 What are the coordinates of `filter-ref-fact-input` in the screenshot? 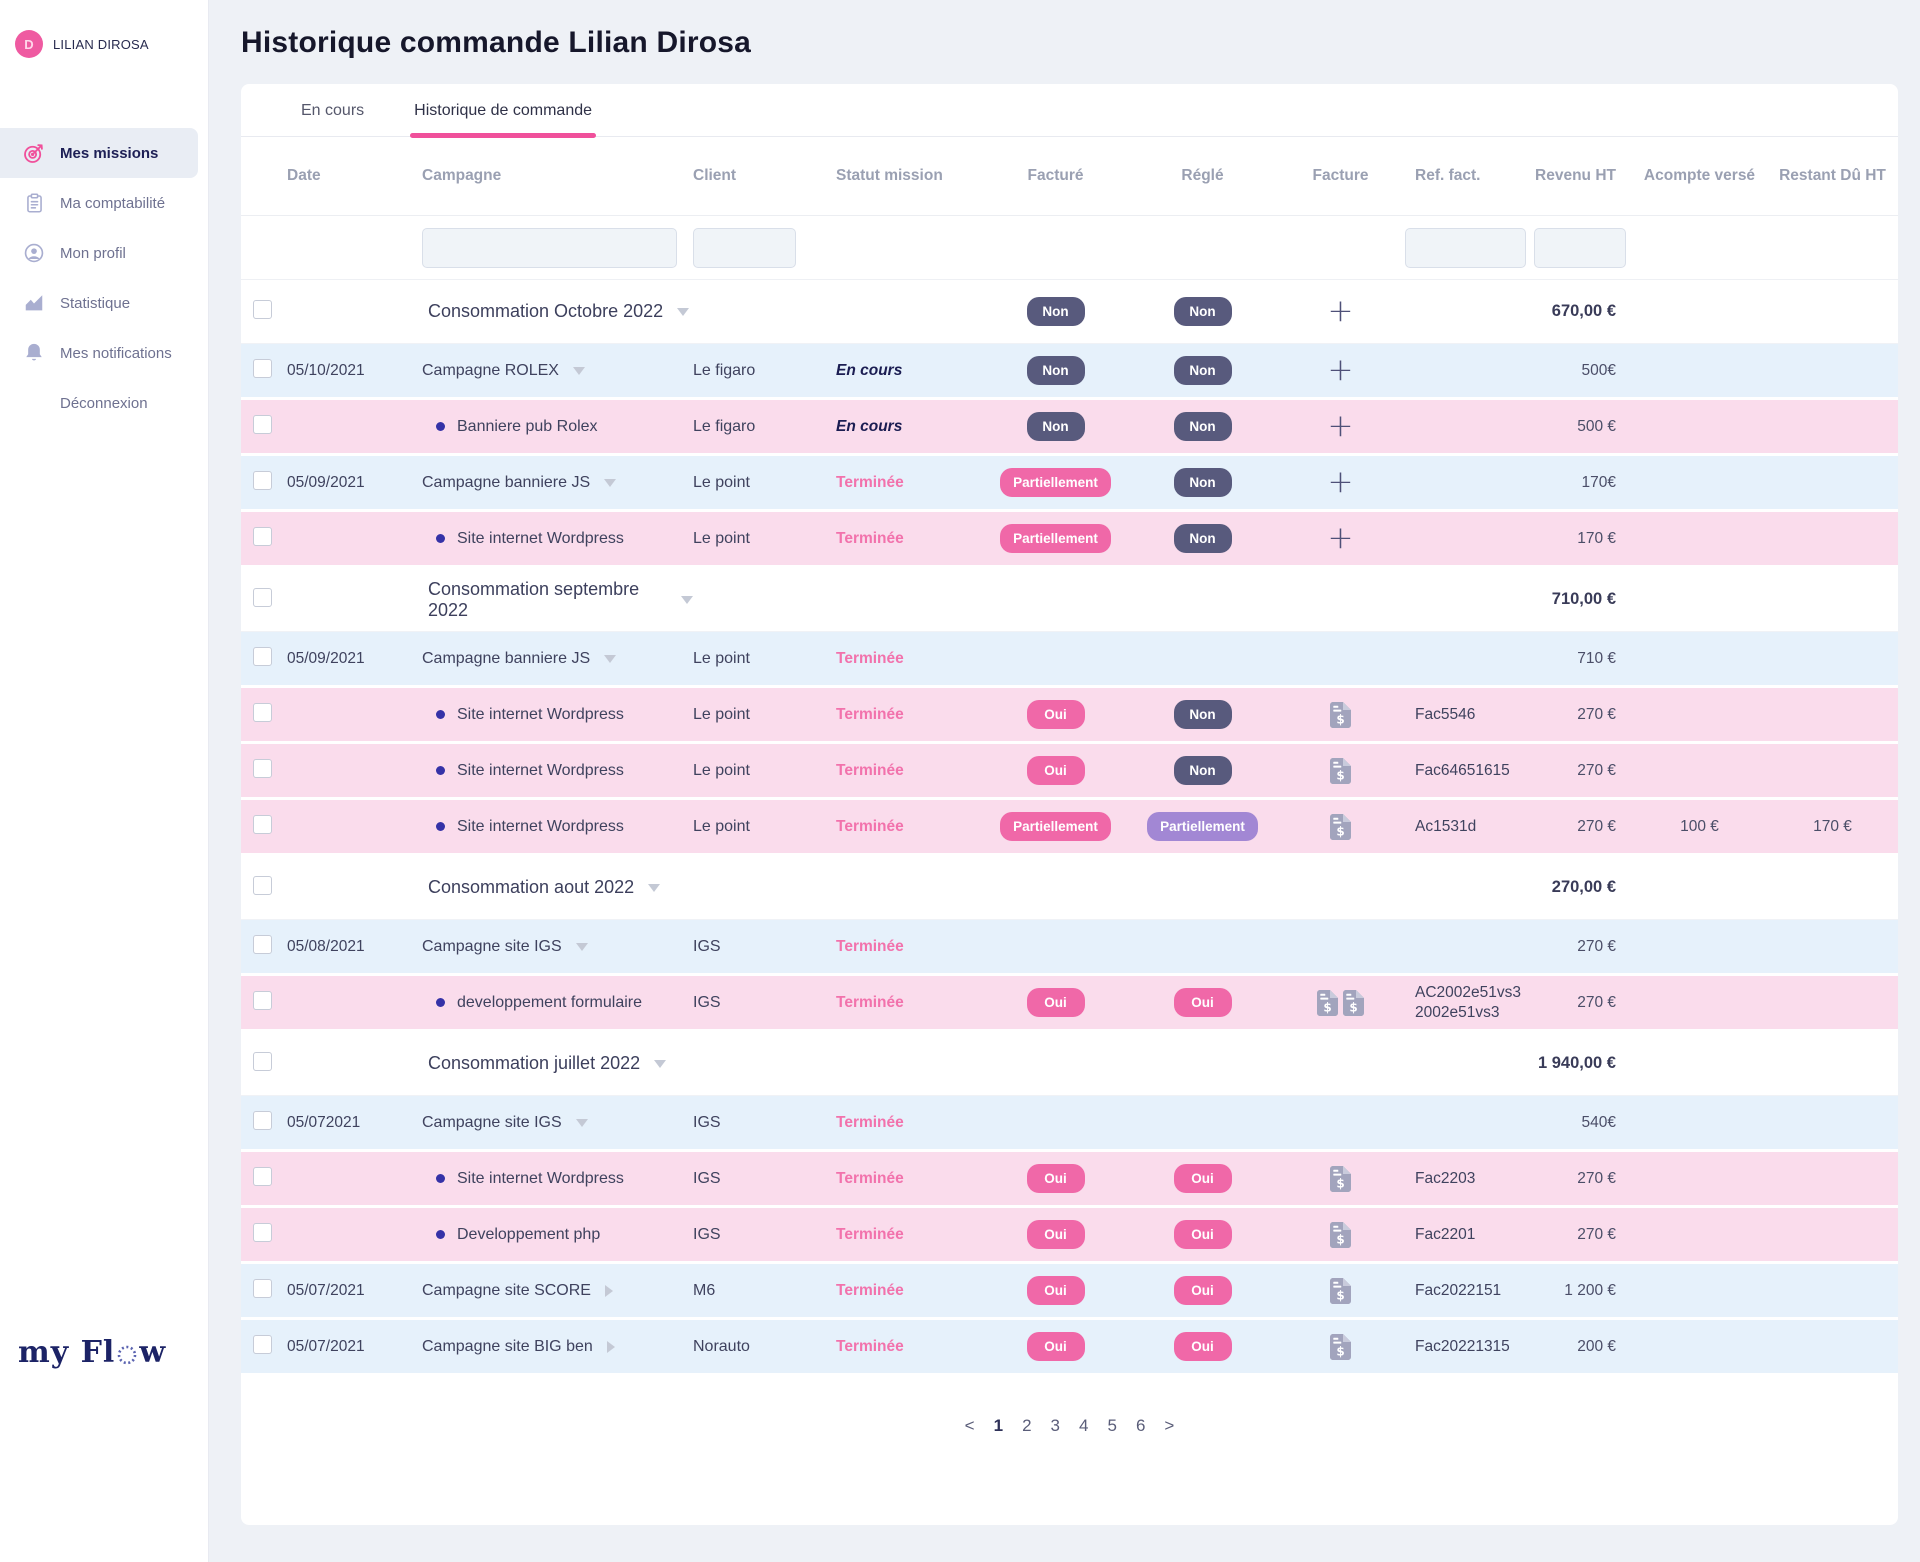 It's located at (1466, 247).